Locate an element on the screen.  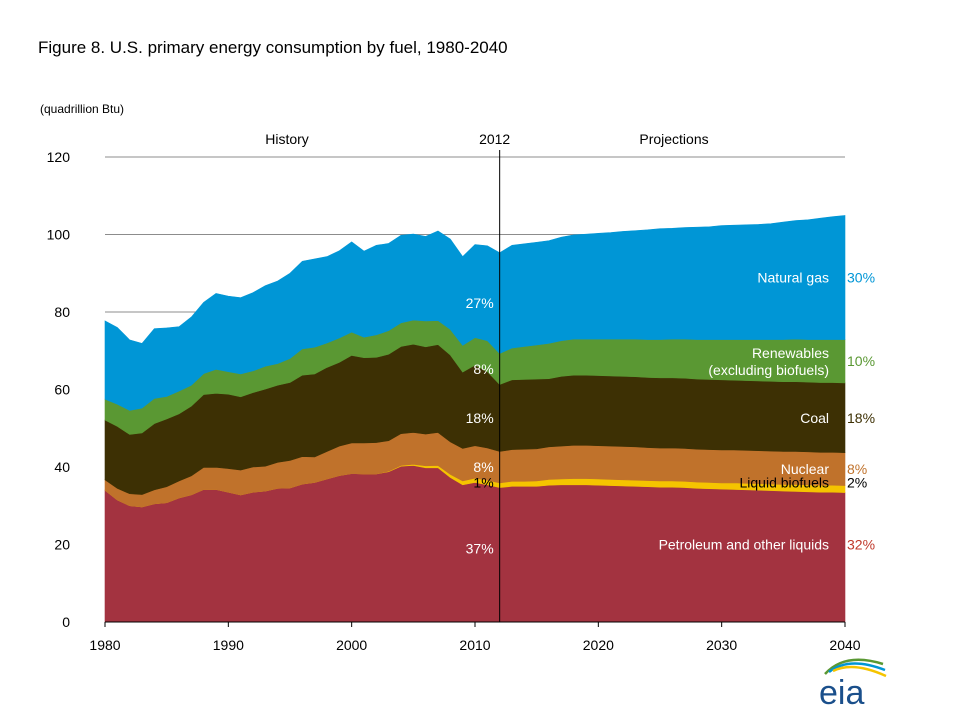
series-label-line: Nuclear is located at coordinates (805, 469).